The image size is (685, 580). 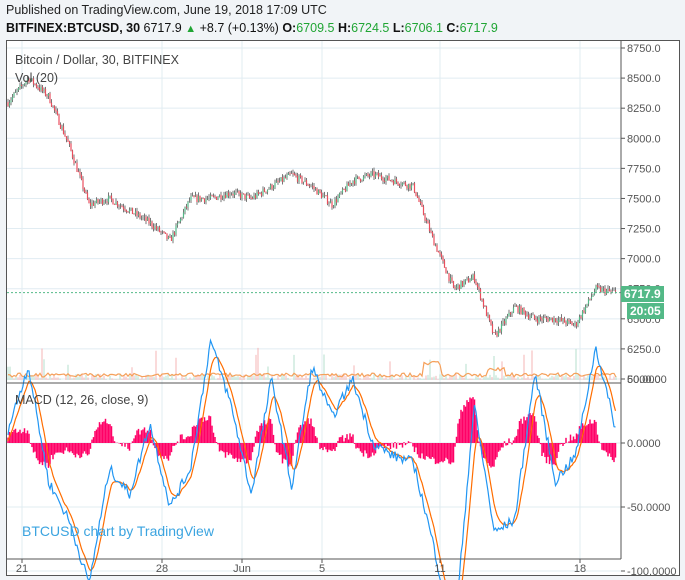 I want to click on price-pane-title: Bitcoin / Dollar, 30, BITFINEX, so click(x=97, y=60).